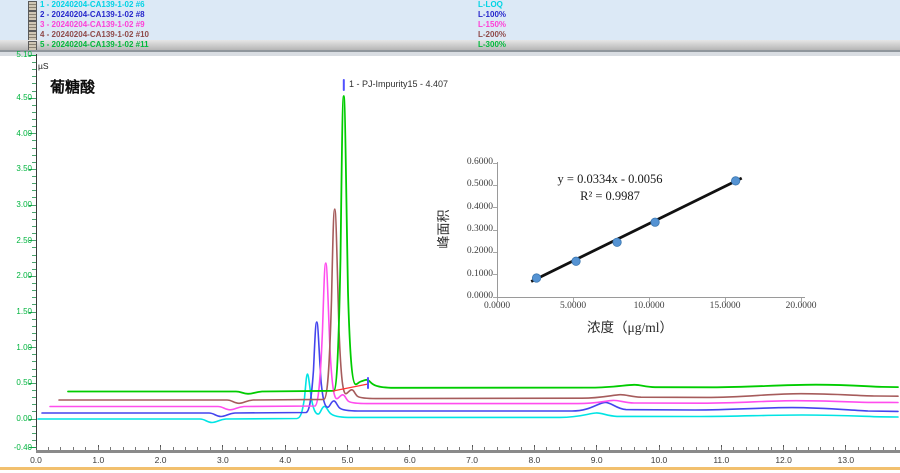 The image size is (900, 473). I want to click on x-tick, so click(36, 447).